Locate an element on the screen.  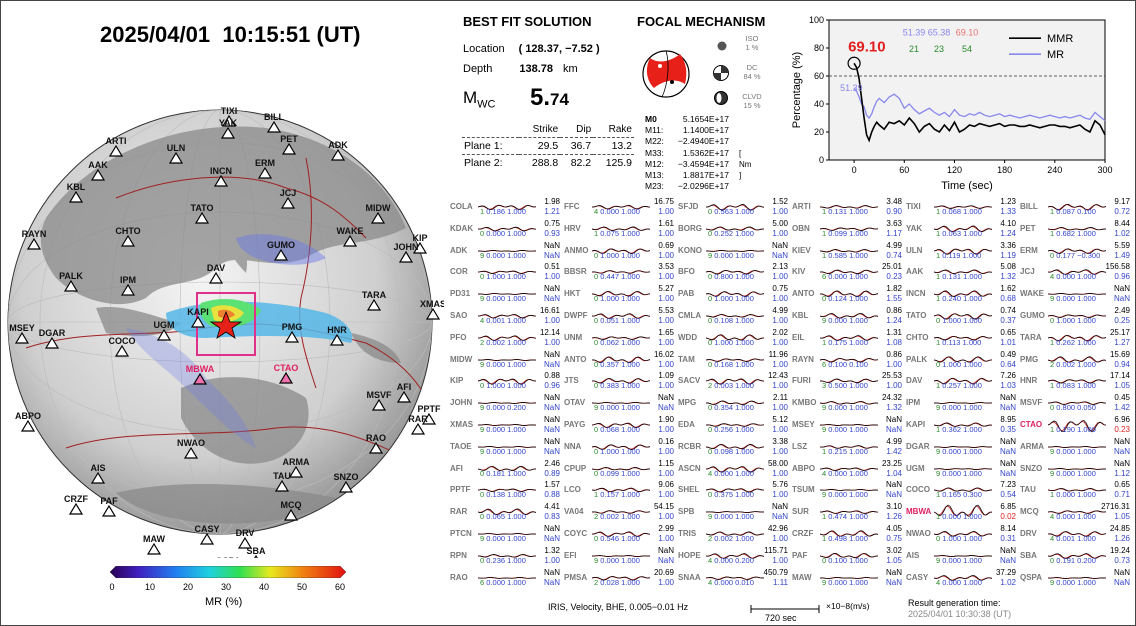
station-name: SBA is located at coordinates (1028, 555).